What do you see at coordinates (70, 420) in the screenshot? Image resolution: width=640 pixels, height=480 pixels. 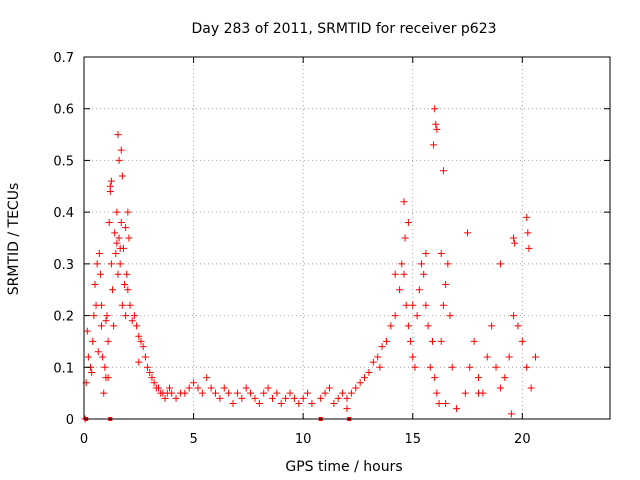 I see `y-tick-label: 0` at bounding box center [70, 420].